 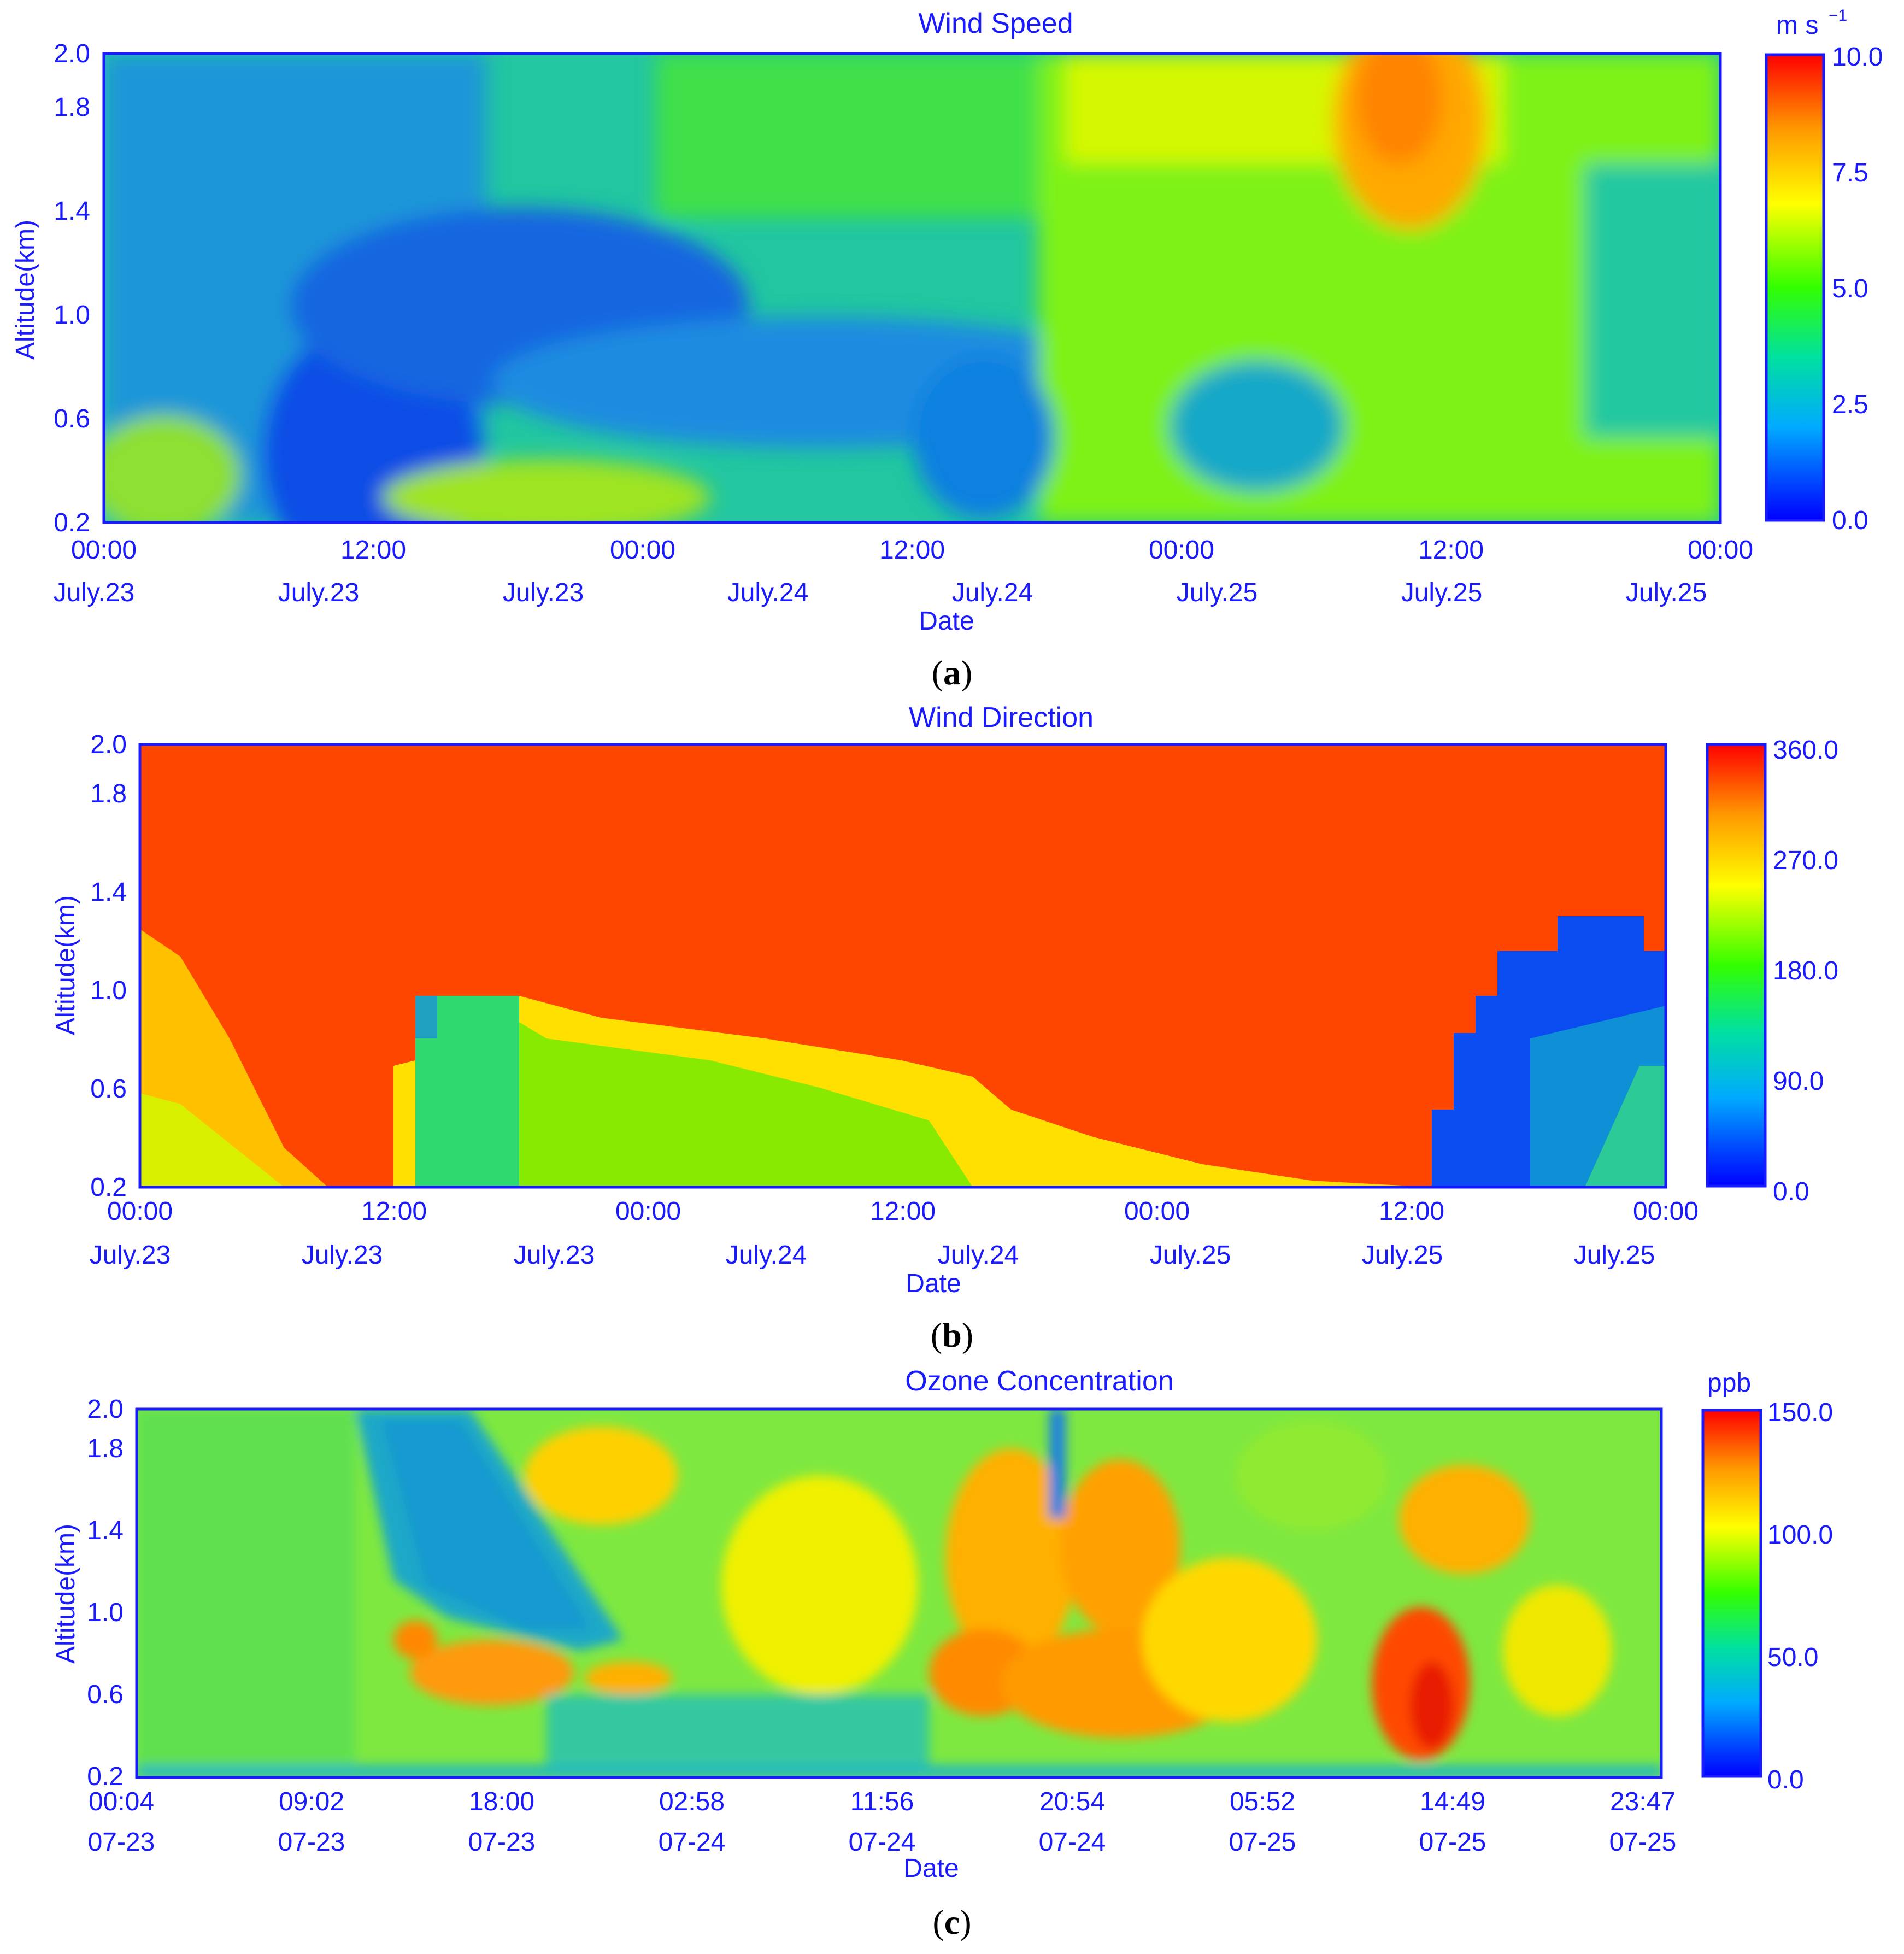 What do you see at coordinates (978, 1255) in the screenshot?
I see `b-xtick-date-4: July.24` at bounding box center [978, 1255].